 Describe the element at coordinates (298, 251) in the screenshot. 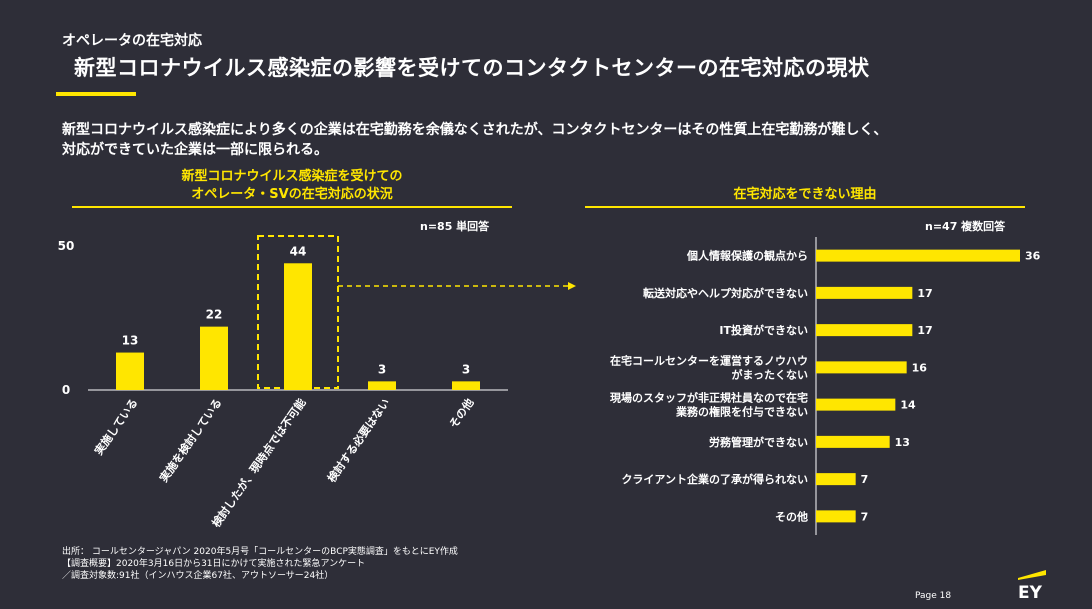

I see `data-label: 44` at that location.